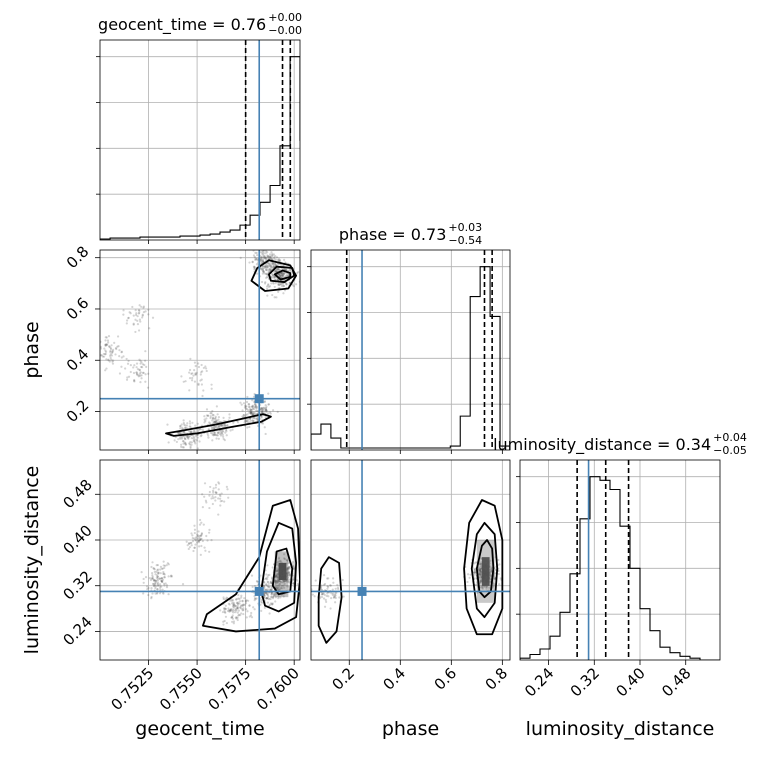  What do you see at coordinates (410, 560) in the screenshot?
I see `density-panel-phase-luminosity_distance` at bounding box center [410, 560].